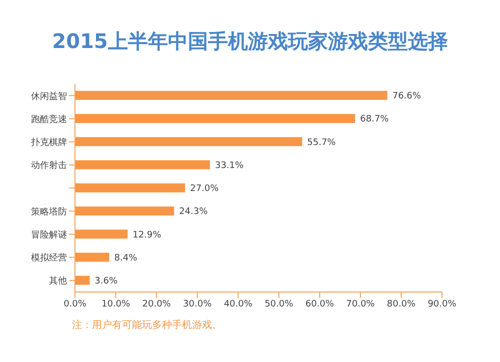  What do you see at coordinates (197, 304) in the screenshot?
I see `x-tick-label: 30.0%` at bounding box center [197, 304].